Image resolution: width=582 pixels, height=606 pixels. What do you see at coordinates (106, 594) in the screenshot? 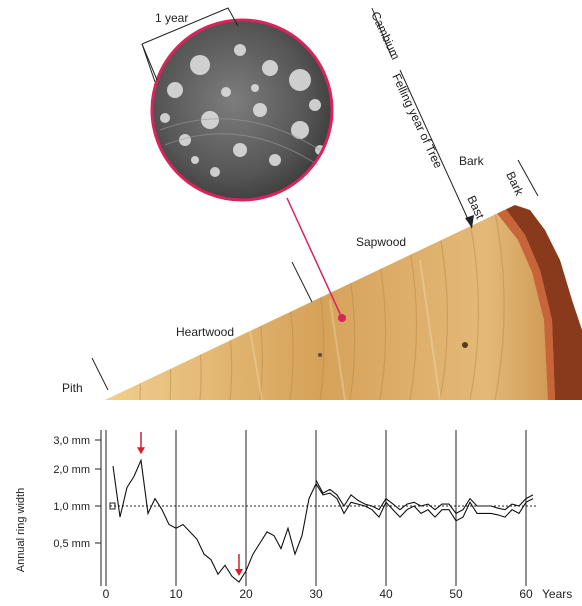
I see `x-tick-label: 0` at bounding box center [106, 594].